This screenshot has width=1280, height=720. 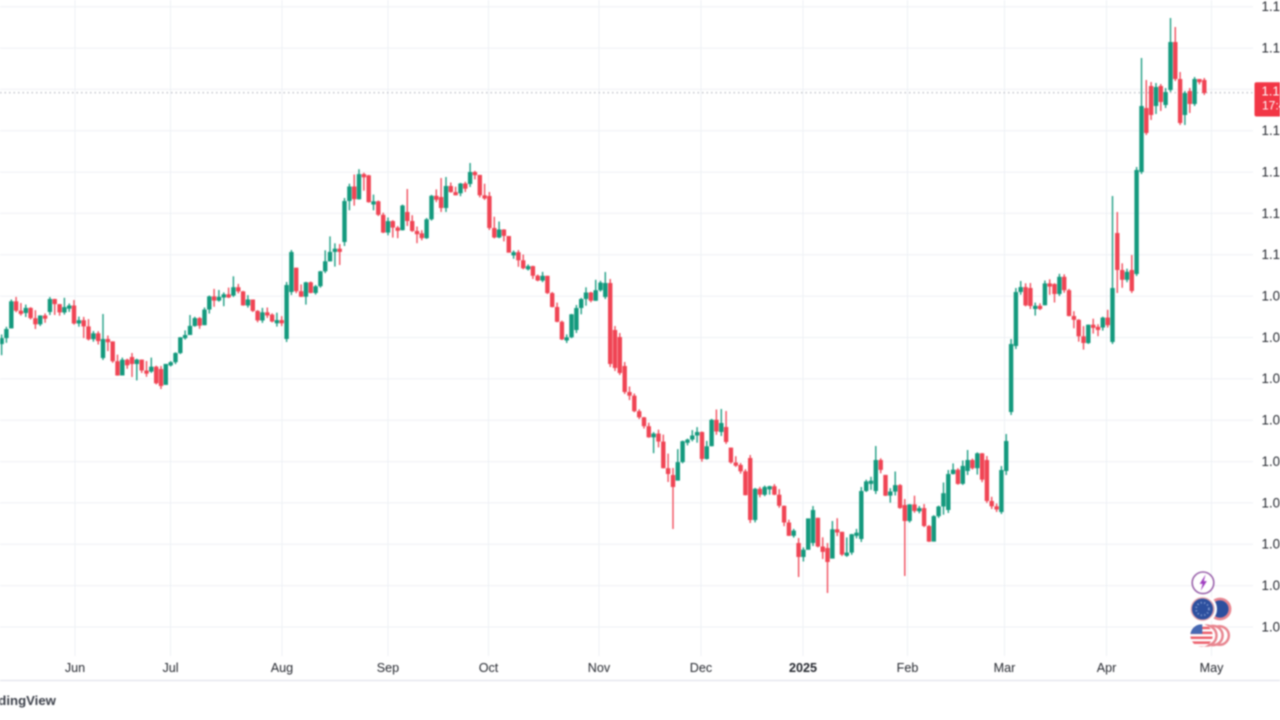 What do you see at coordinates (282, 668) in the screenshot?
I see `svg-text: Aug` at bounding box center [282, 668].